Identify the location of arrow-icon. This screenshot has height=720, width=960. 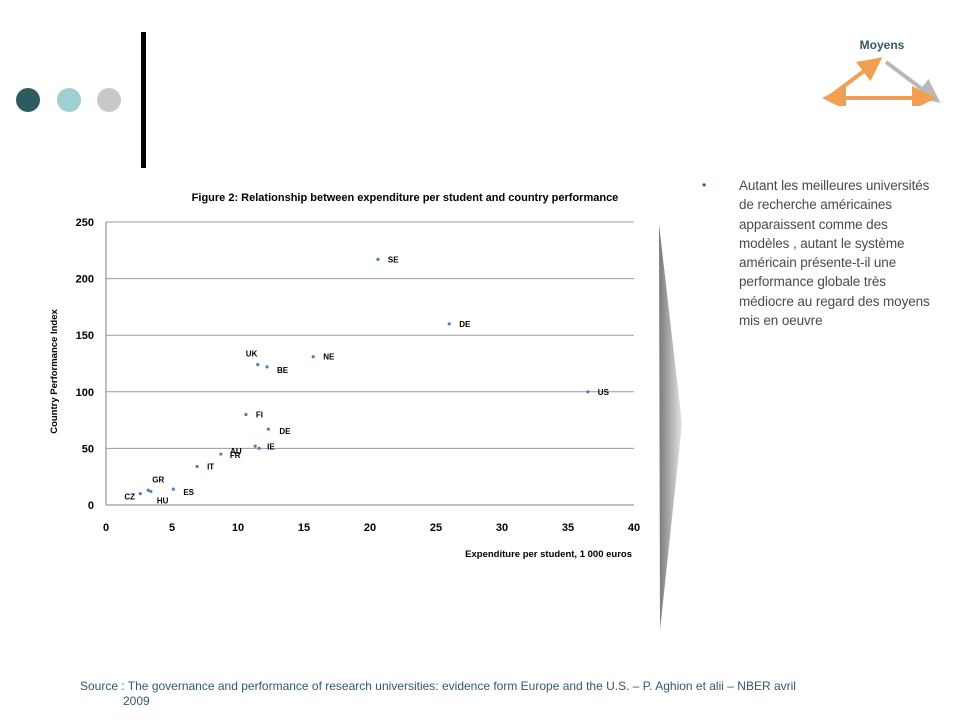
(670, 427).